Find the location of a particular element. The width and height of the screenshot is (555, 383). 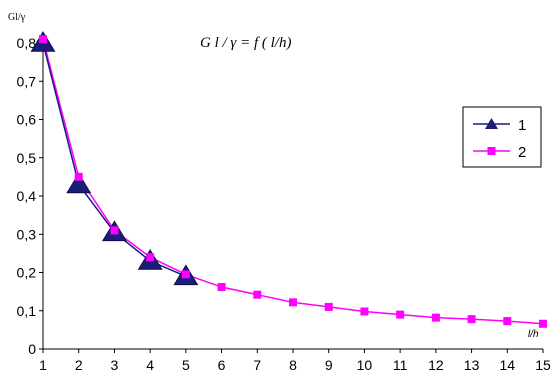

legend: 12 is located at coordinates (502, 137).